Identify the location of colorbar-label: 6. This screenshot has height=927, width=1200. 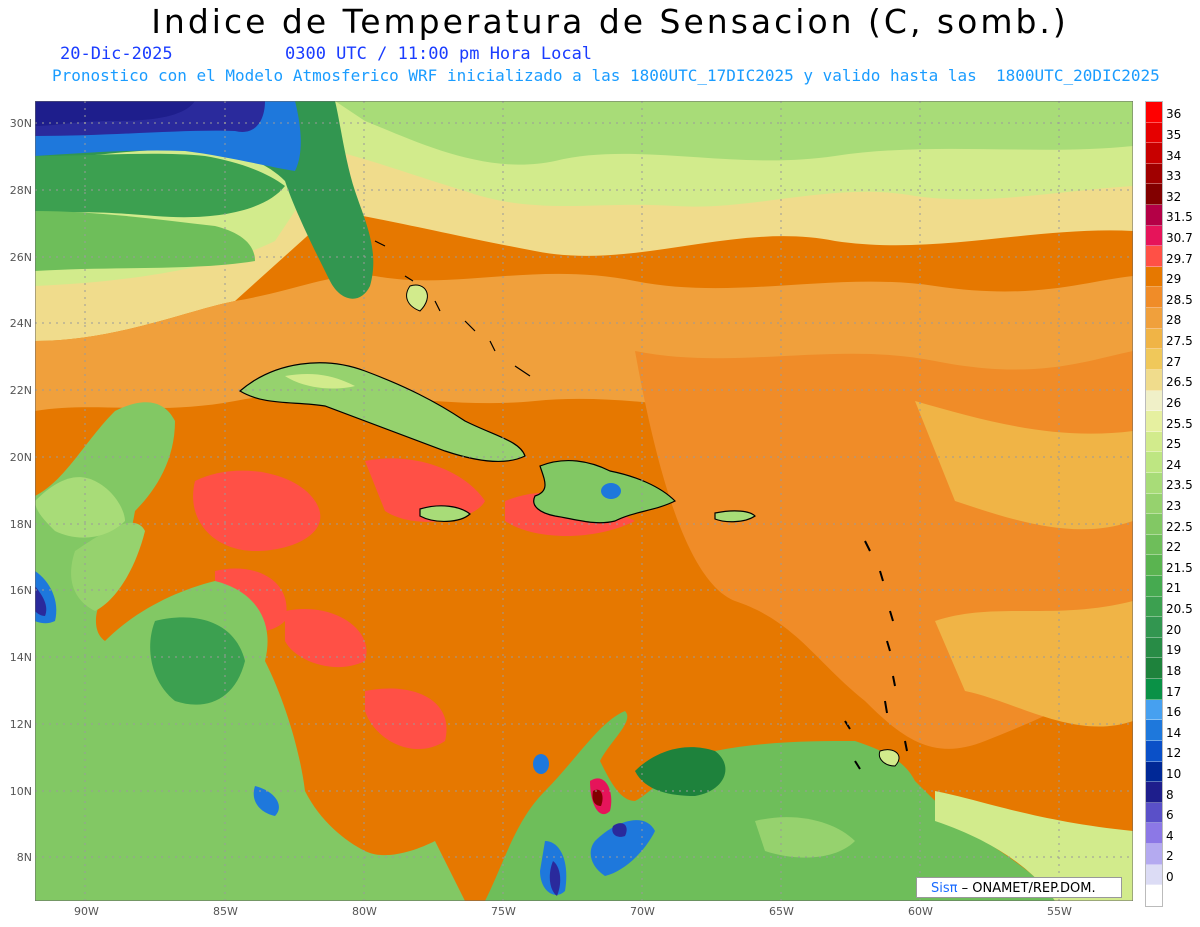
(1170, 815).